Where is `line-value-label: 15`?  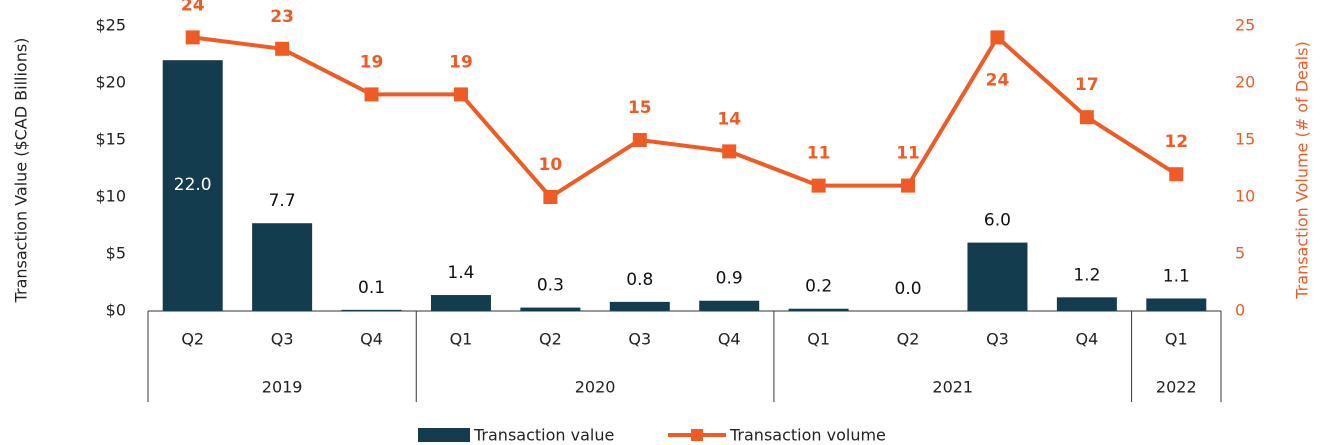
line-value-label: 15 is located at coordinates (640, 108).